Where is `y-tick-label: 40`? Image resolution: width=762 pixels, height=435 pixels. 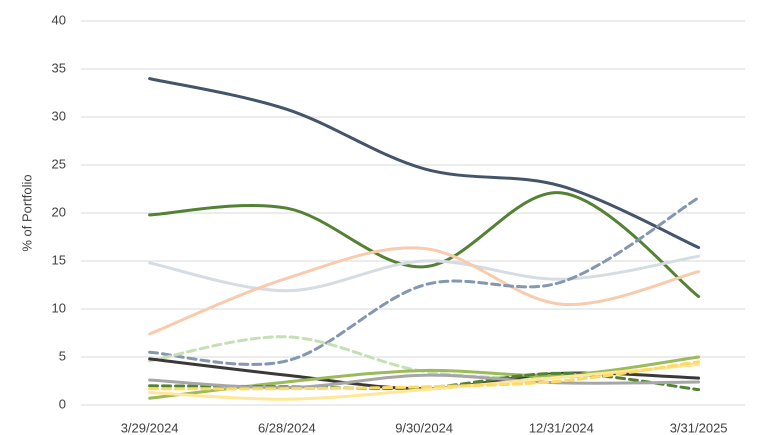 y-tick-label: 40 is located at coordinates (59, 19).